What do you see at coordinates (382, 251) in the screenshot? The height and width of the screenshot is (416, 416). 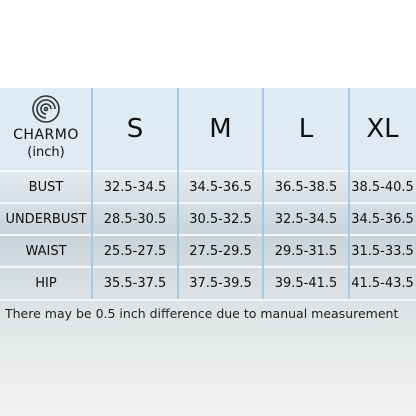 I see `cell-value: 31.5-33.5` at bounding box center [382, 251].